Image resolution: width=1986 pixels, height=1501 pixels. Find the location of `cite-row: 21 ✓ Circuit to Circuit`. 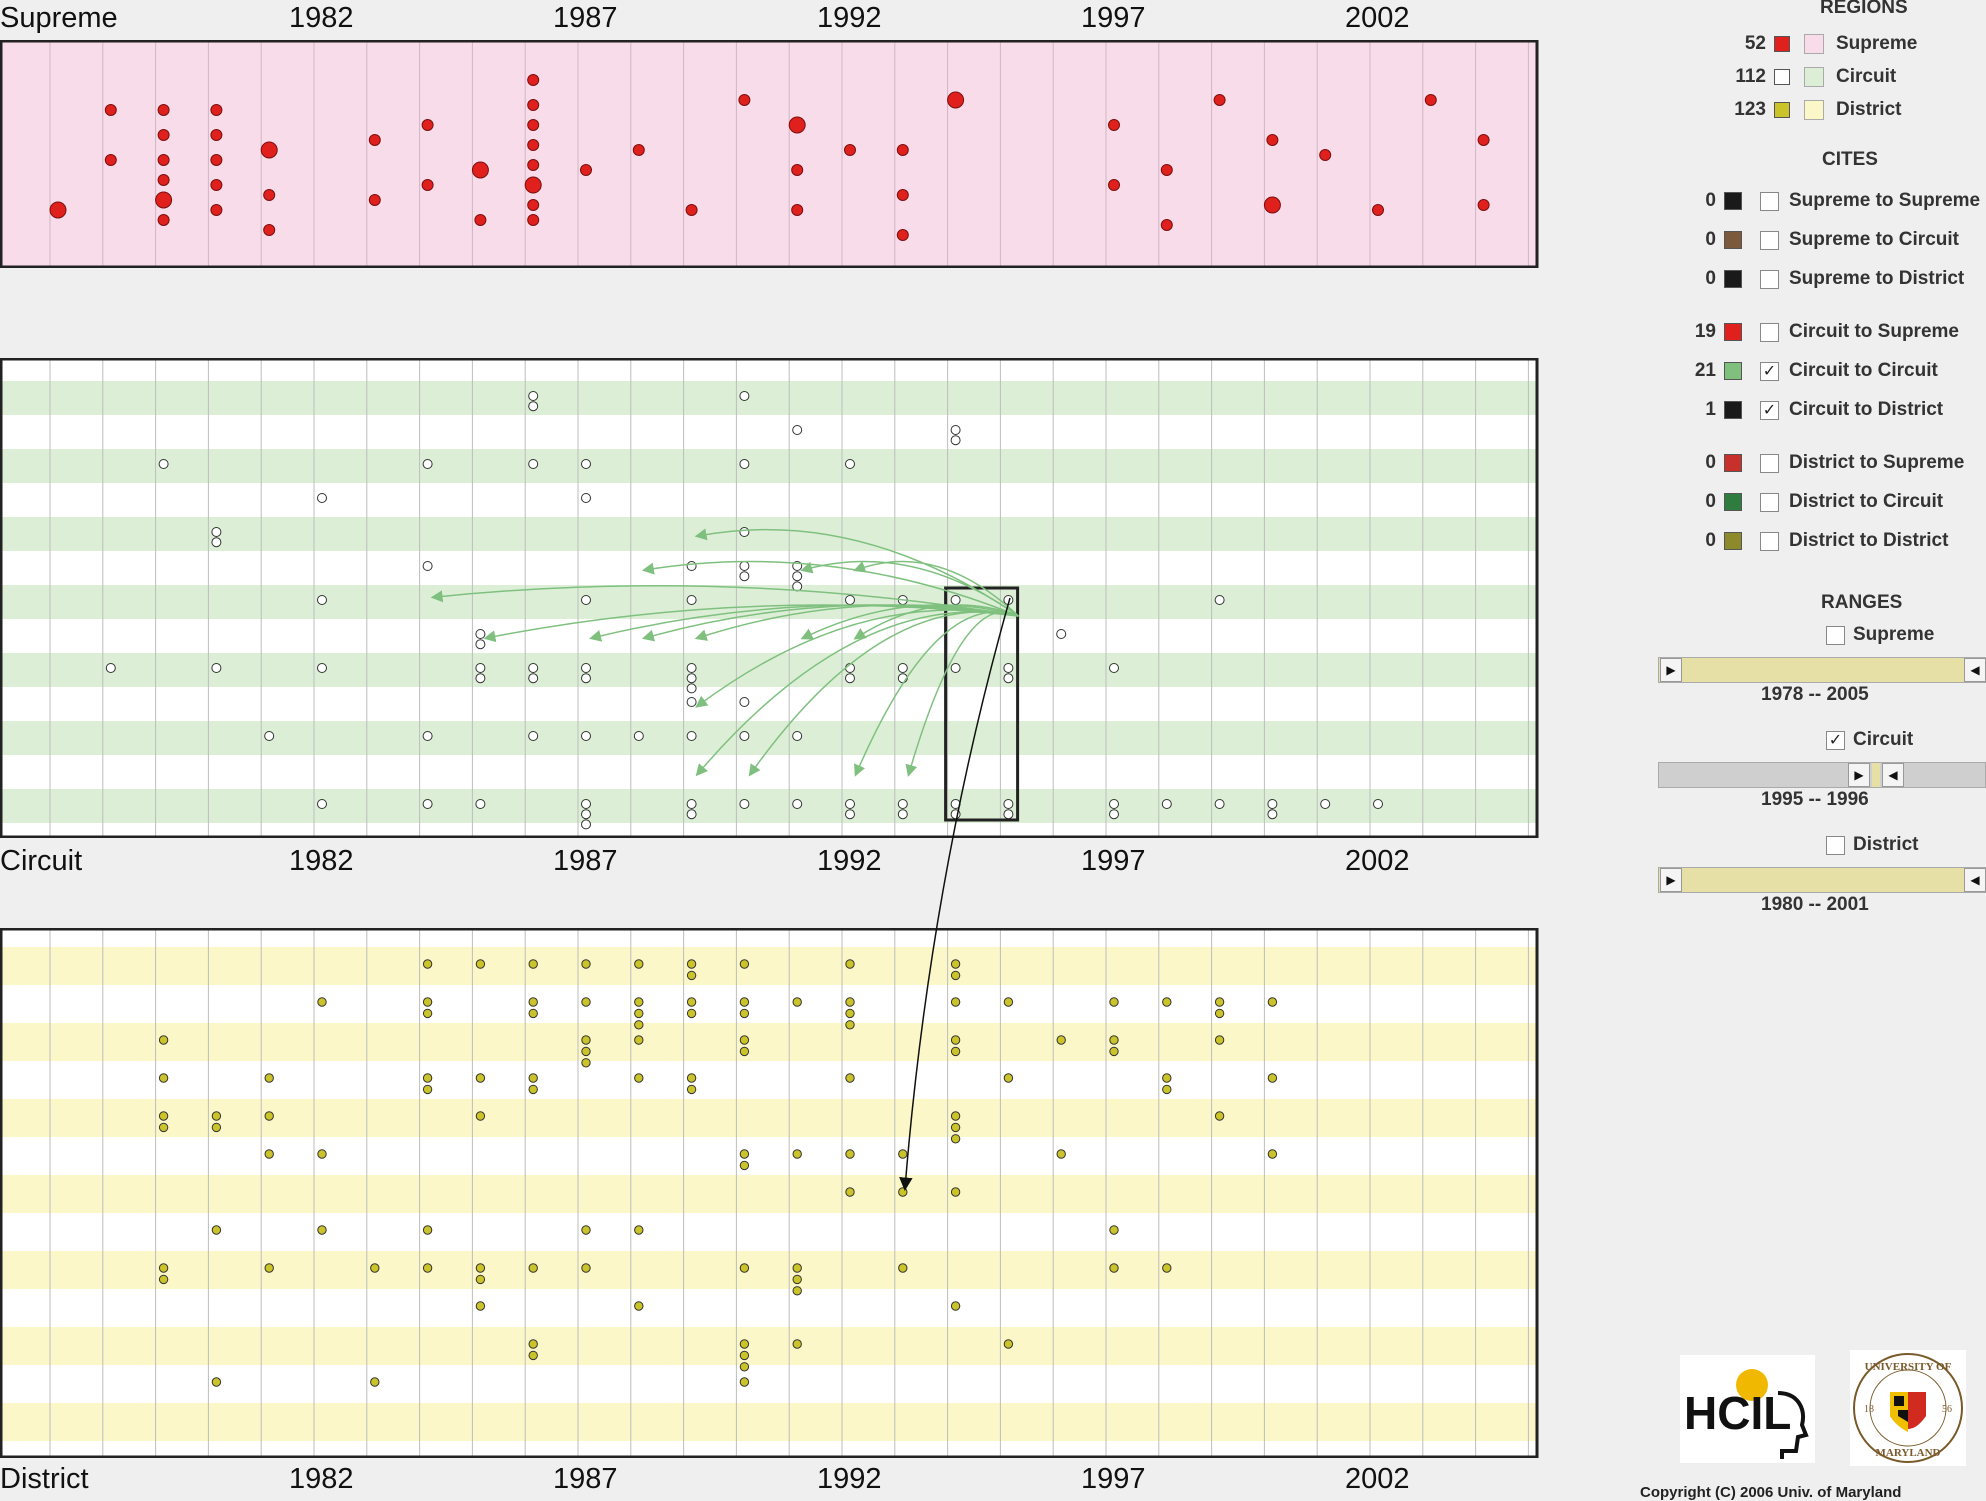

cite-row: 21 ✓ Circuit to Circuit is located at coordinates (1809, 371).